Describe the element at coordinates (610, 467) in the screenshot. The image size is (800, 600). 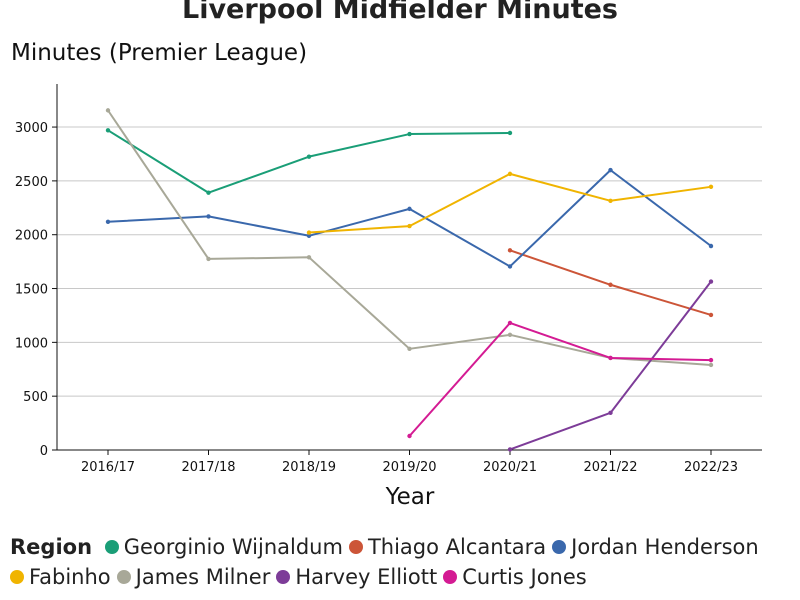
I see `x-tick-label: 2021/22` at that location.